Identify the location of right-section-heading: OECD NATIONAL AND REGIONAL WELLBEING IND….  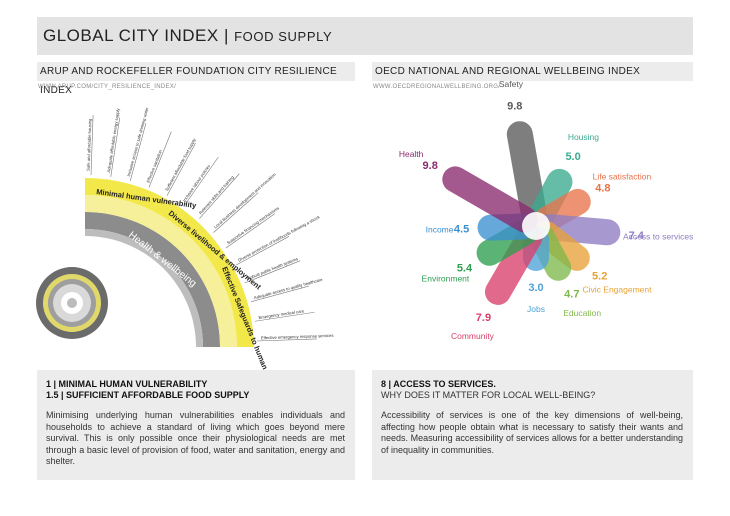
(532, 71).